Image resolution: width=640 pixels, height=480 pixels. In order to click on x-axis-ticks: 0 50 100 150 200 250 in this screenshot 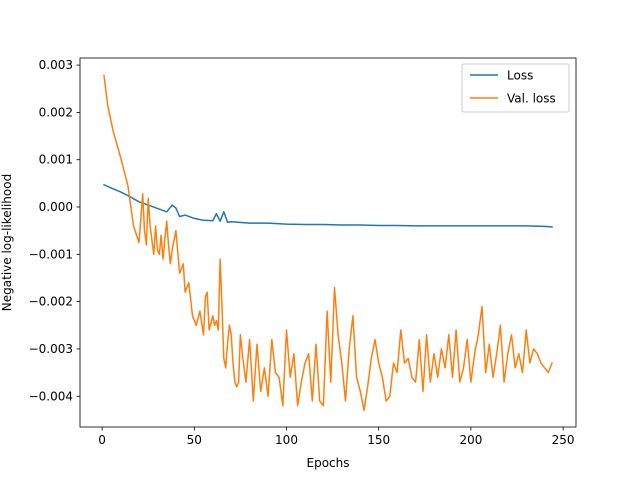, I will do `click(336, 437)`.